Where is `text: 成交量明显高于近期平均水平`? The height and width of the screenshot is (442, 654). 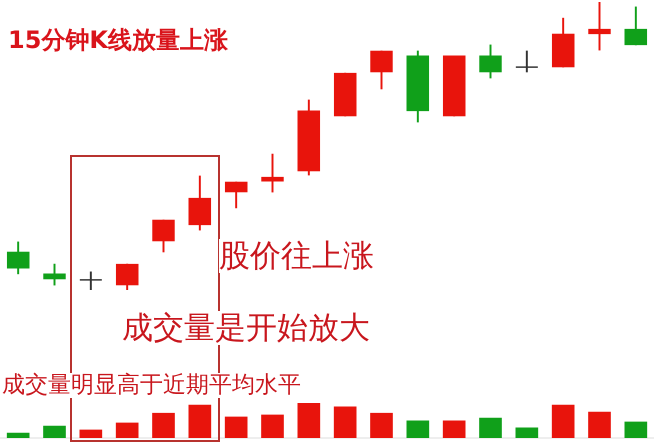 text: 成交量明显高于近期平均水平 is located at coordinates (151, 385).